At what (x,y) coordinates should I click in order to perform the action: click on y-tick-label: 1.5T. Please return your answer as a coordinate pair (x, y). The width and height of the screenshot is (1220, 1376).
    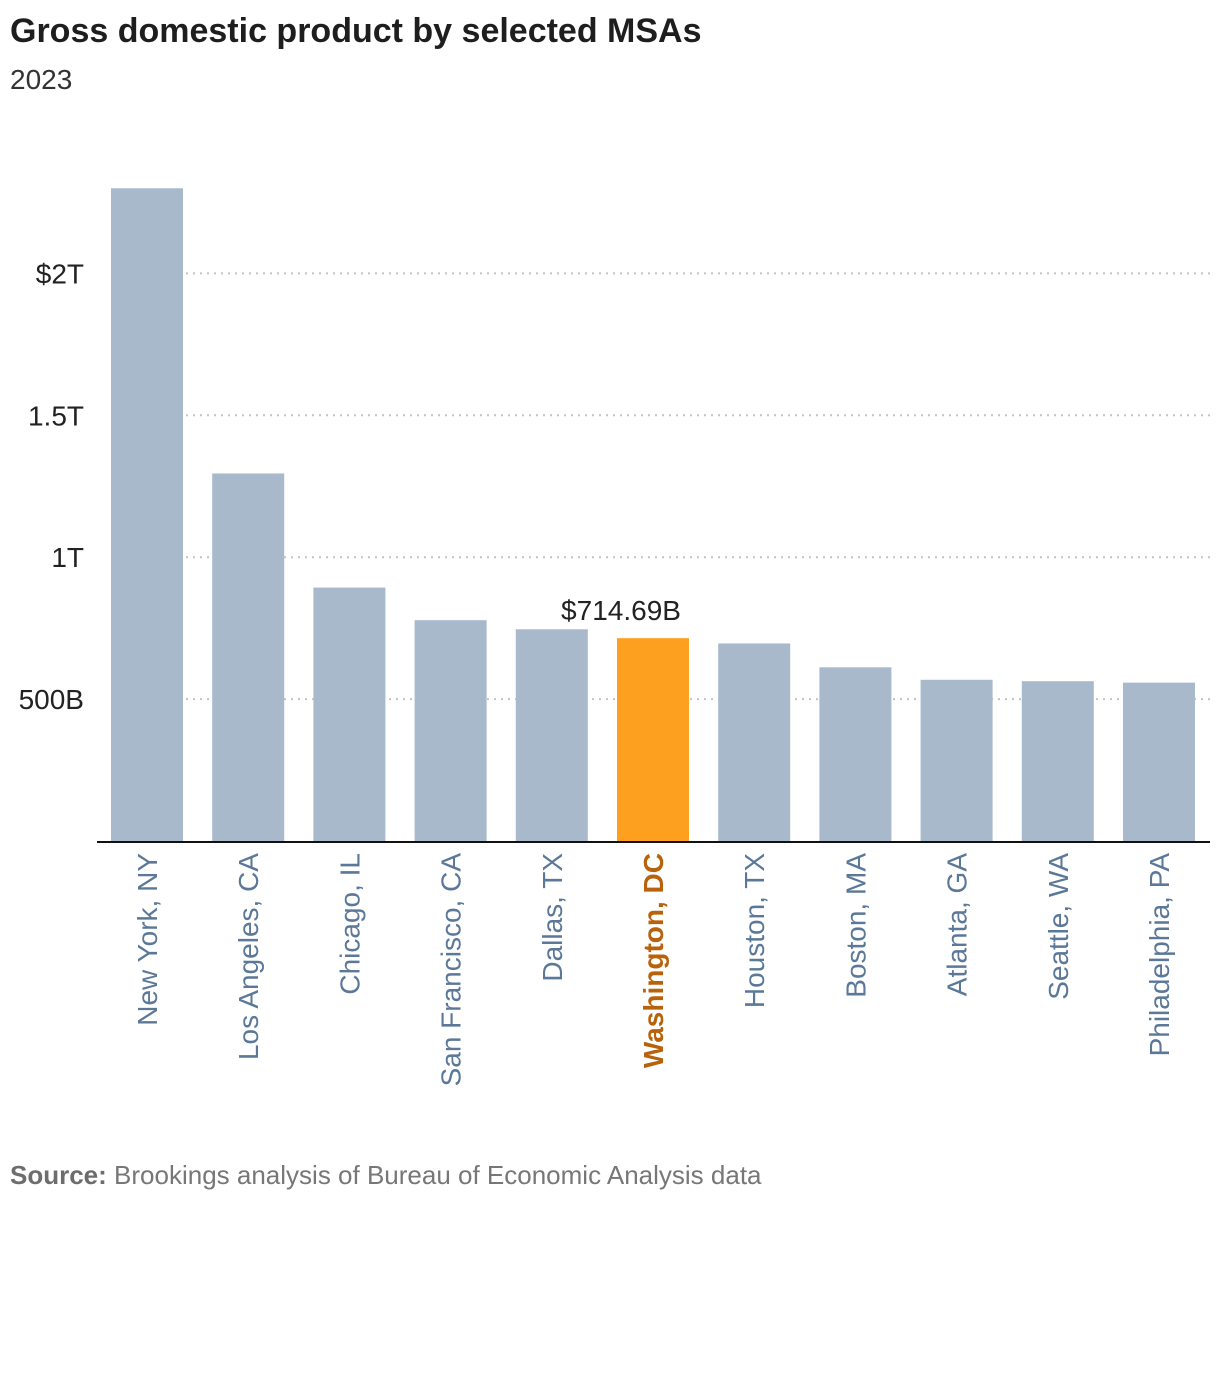
    Looking at the image, I should click on (56, 415).